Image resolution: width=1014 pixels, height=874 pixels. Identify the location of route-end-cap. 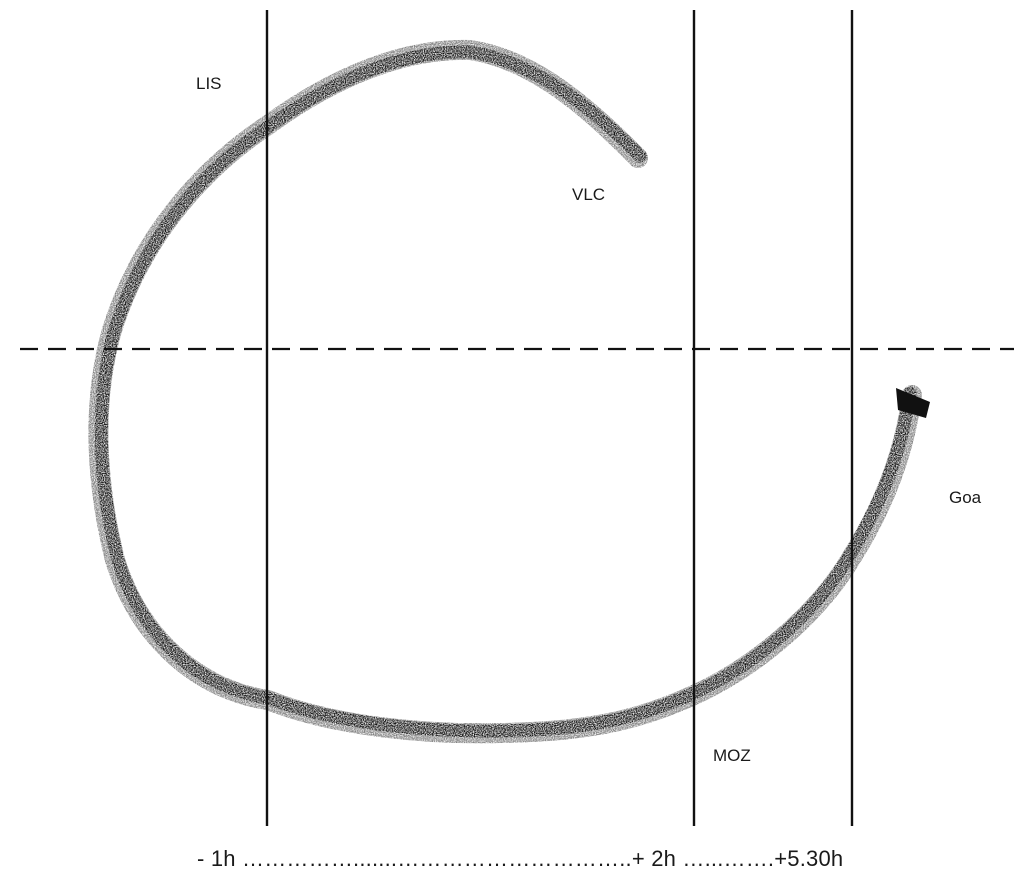
(913, 403).